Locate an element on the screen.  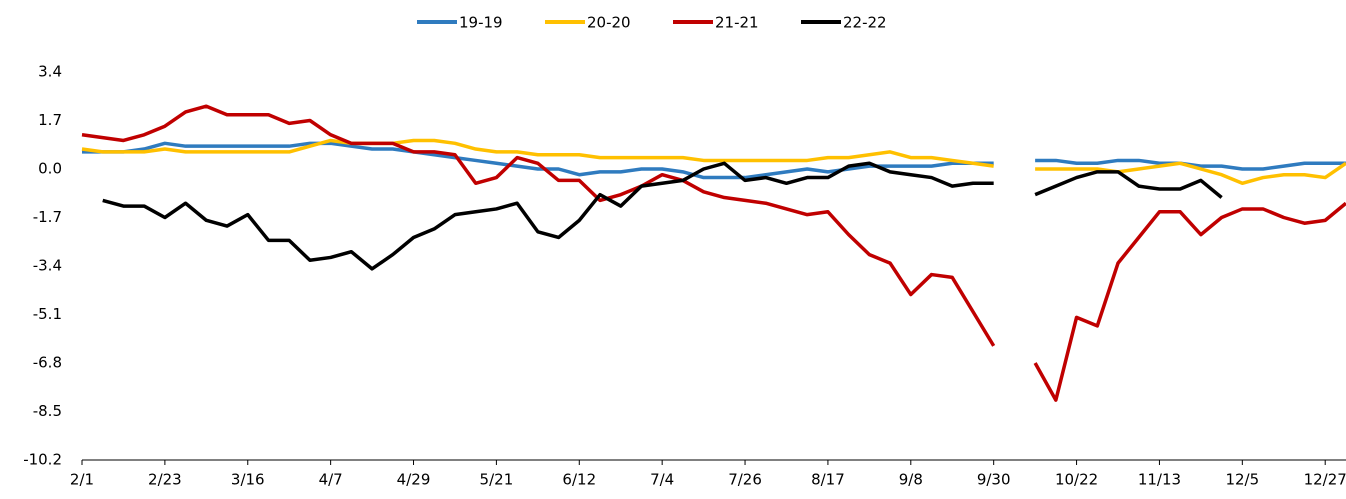
x-tick-label: 12/5 is located at coordinates (1242, 480).